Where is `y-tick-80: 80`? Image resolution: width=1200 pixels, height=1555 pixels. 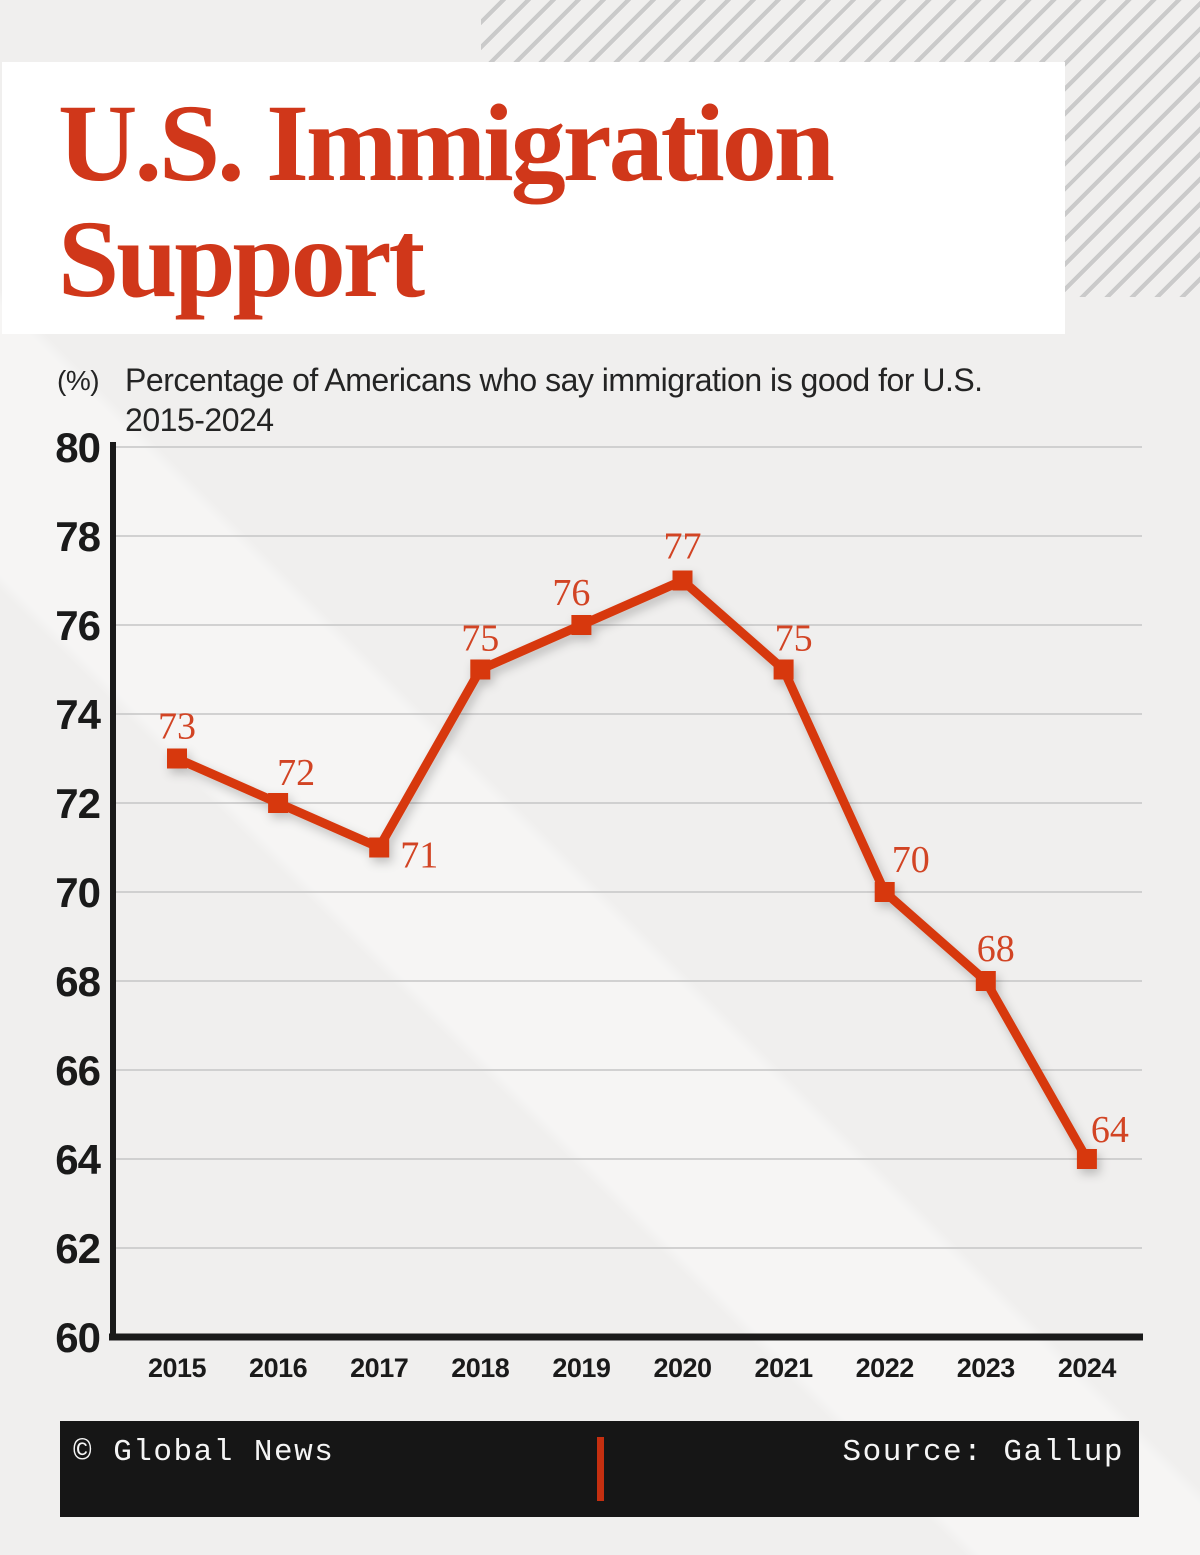
y-tick-80: 80 is located at coordinates (77, 447).